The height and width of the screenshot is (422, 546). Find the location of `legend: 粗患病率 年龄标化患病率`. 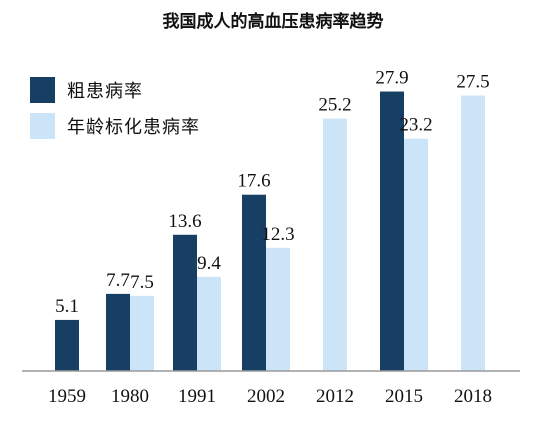

legend: 粗患病率 年龄标化患病率 is located at coordinates (115, 113).